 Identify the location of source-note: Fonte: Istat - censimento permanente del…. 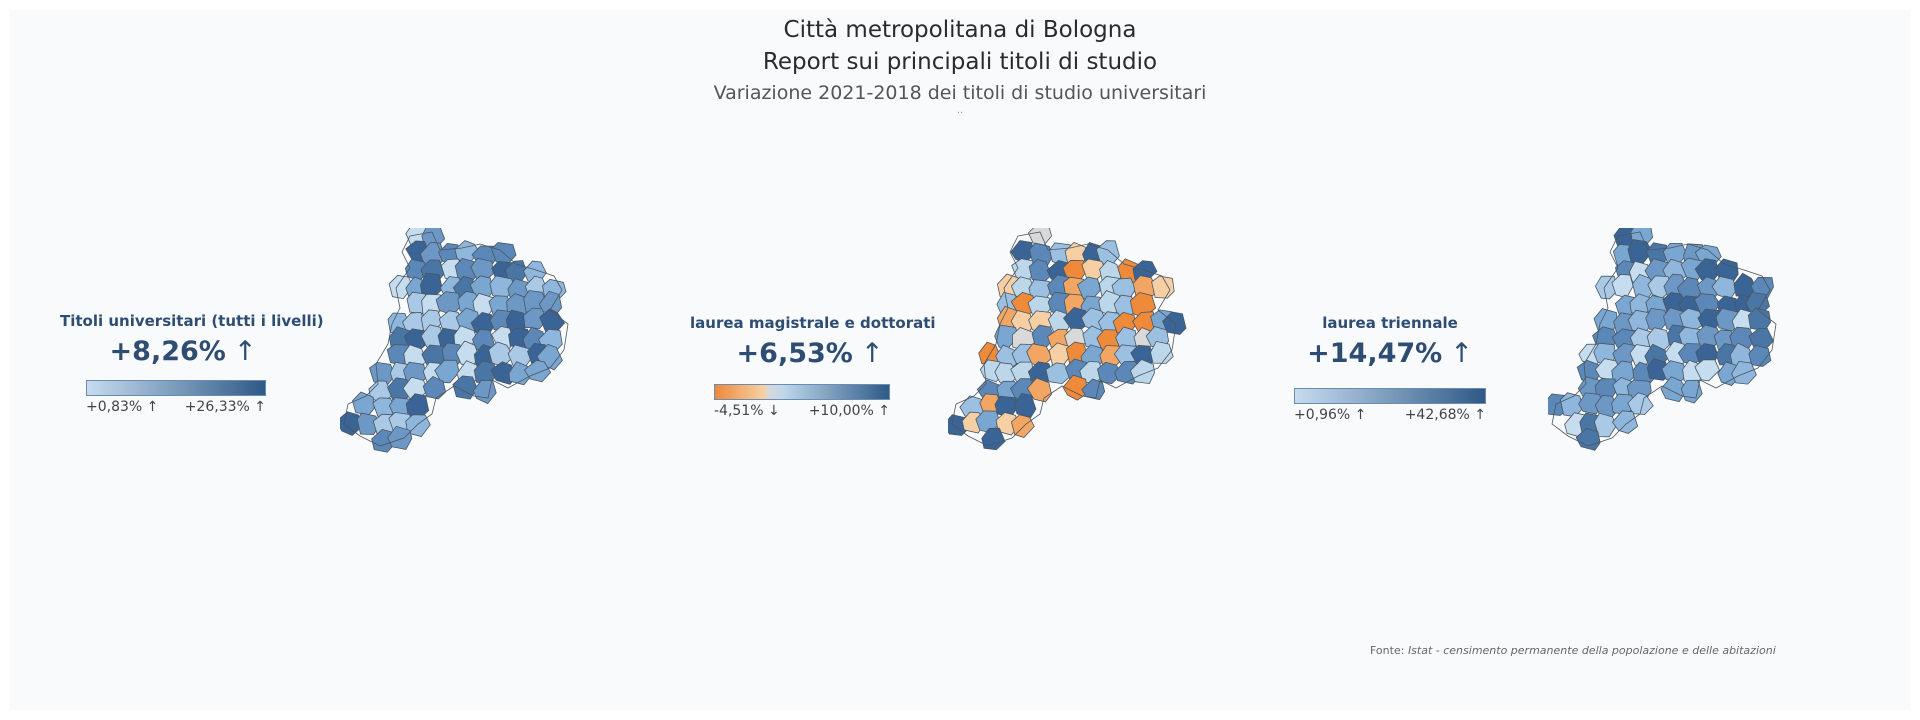
(1573, 650).